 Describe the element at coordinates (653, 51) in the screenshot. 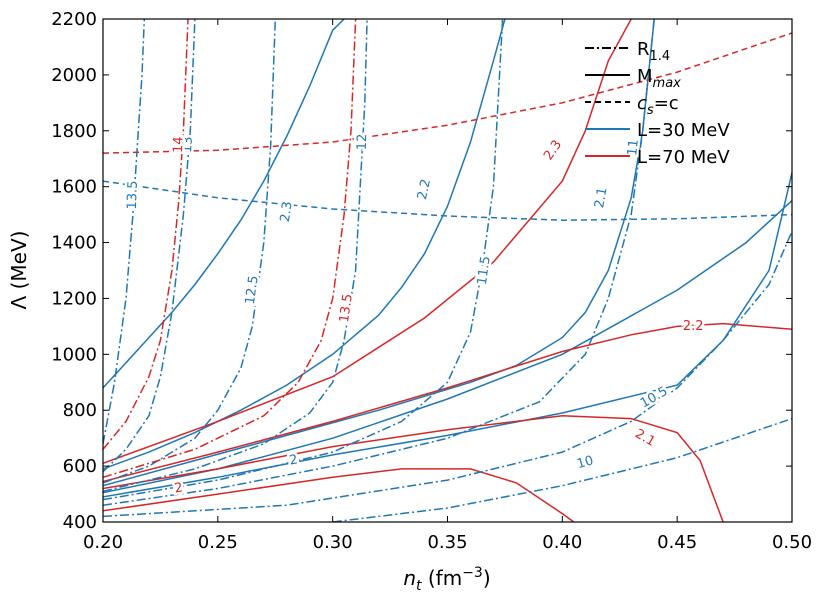

I see `legend-label-0: R1.4` at that location.